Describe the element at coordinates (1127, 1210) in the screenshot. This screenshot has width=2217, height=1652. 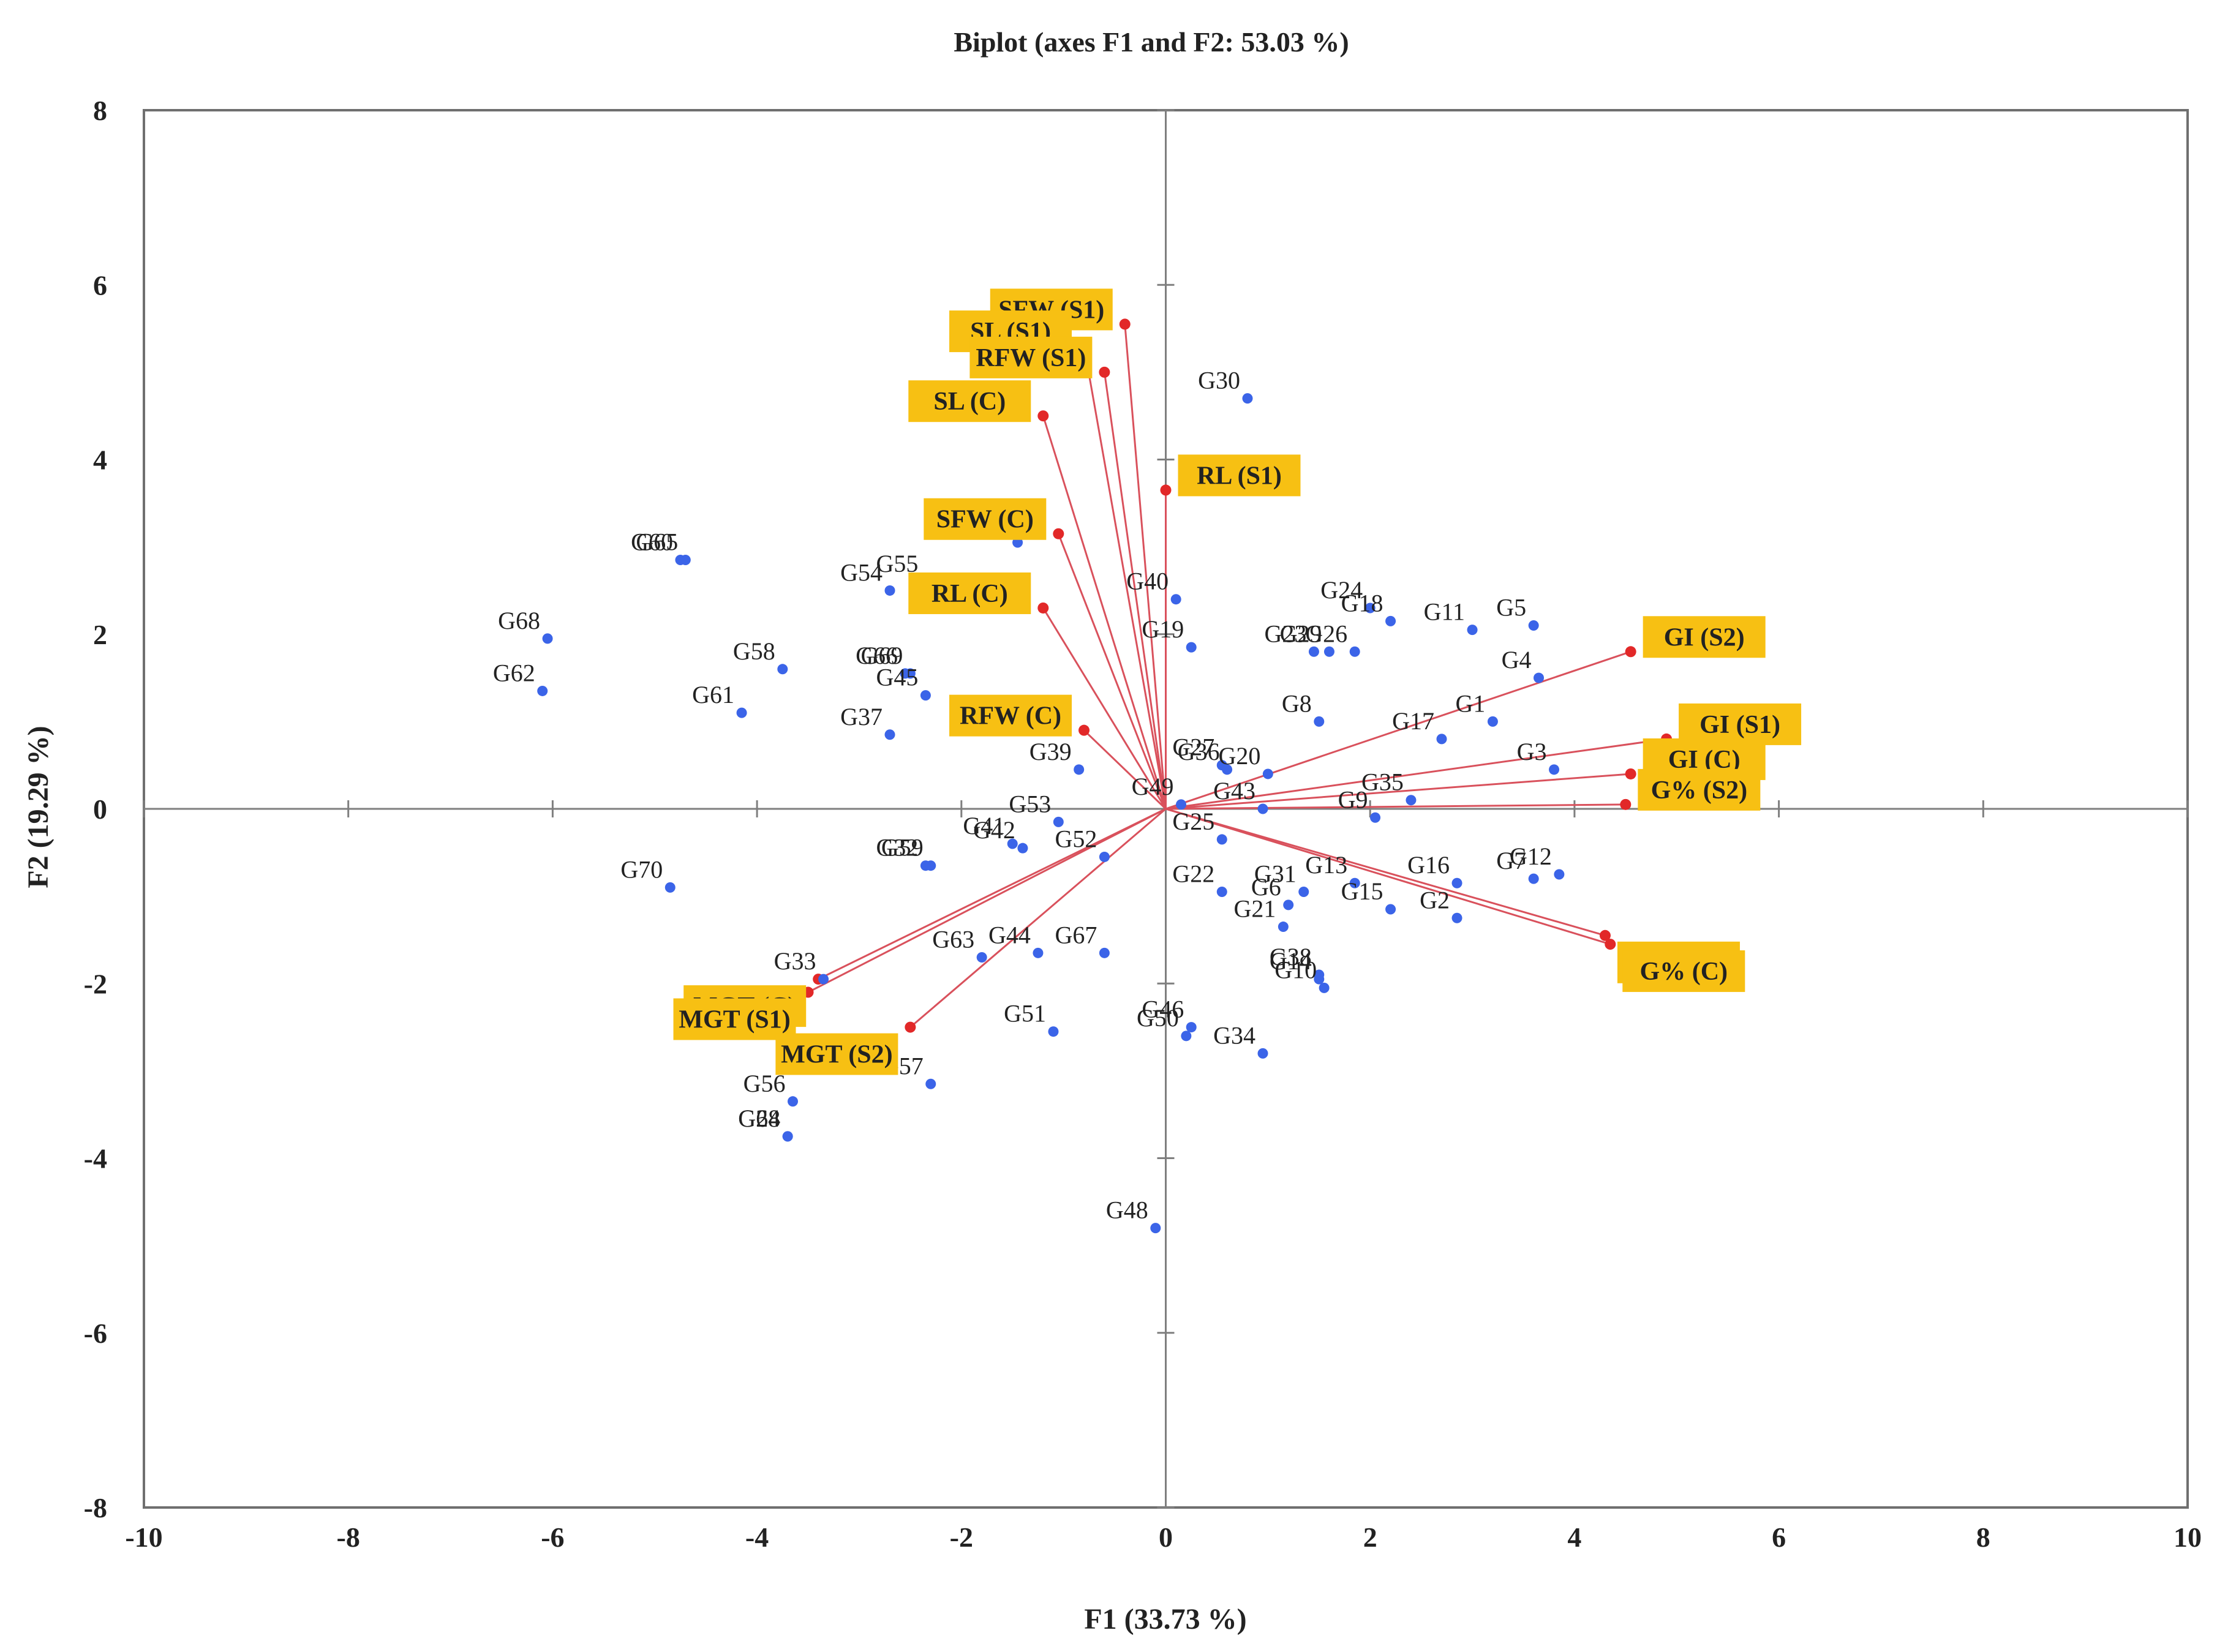
I see `observation-label: G48` at that location.